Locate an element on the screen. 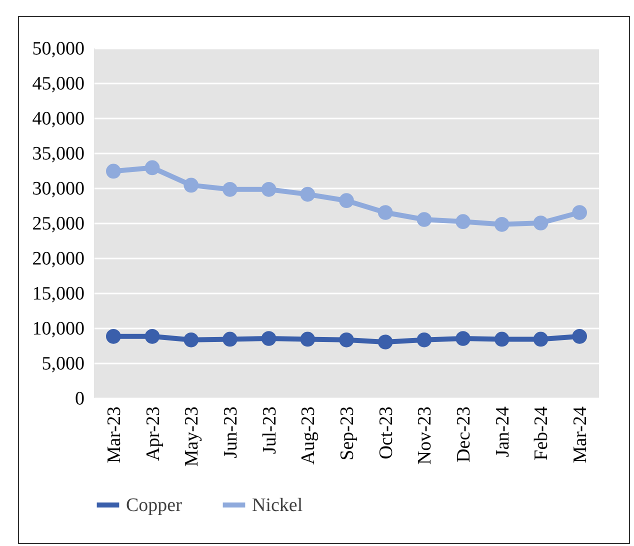 This screenshot has width=634, height=546. y-tick-label: 40,000 is located at coordinates (58, 119).